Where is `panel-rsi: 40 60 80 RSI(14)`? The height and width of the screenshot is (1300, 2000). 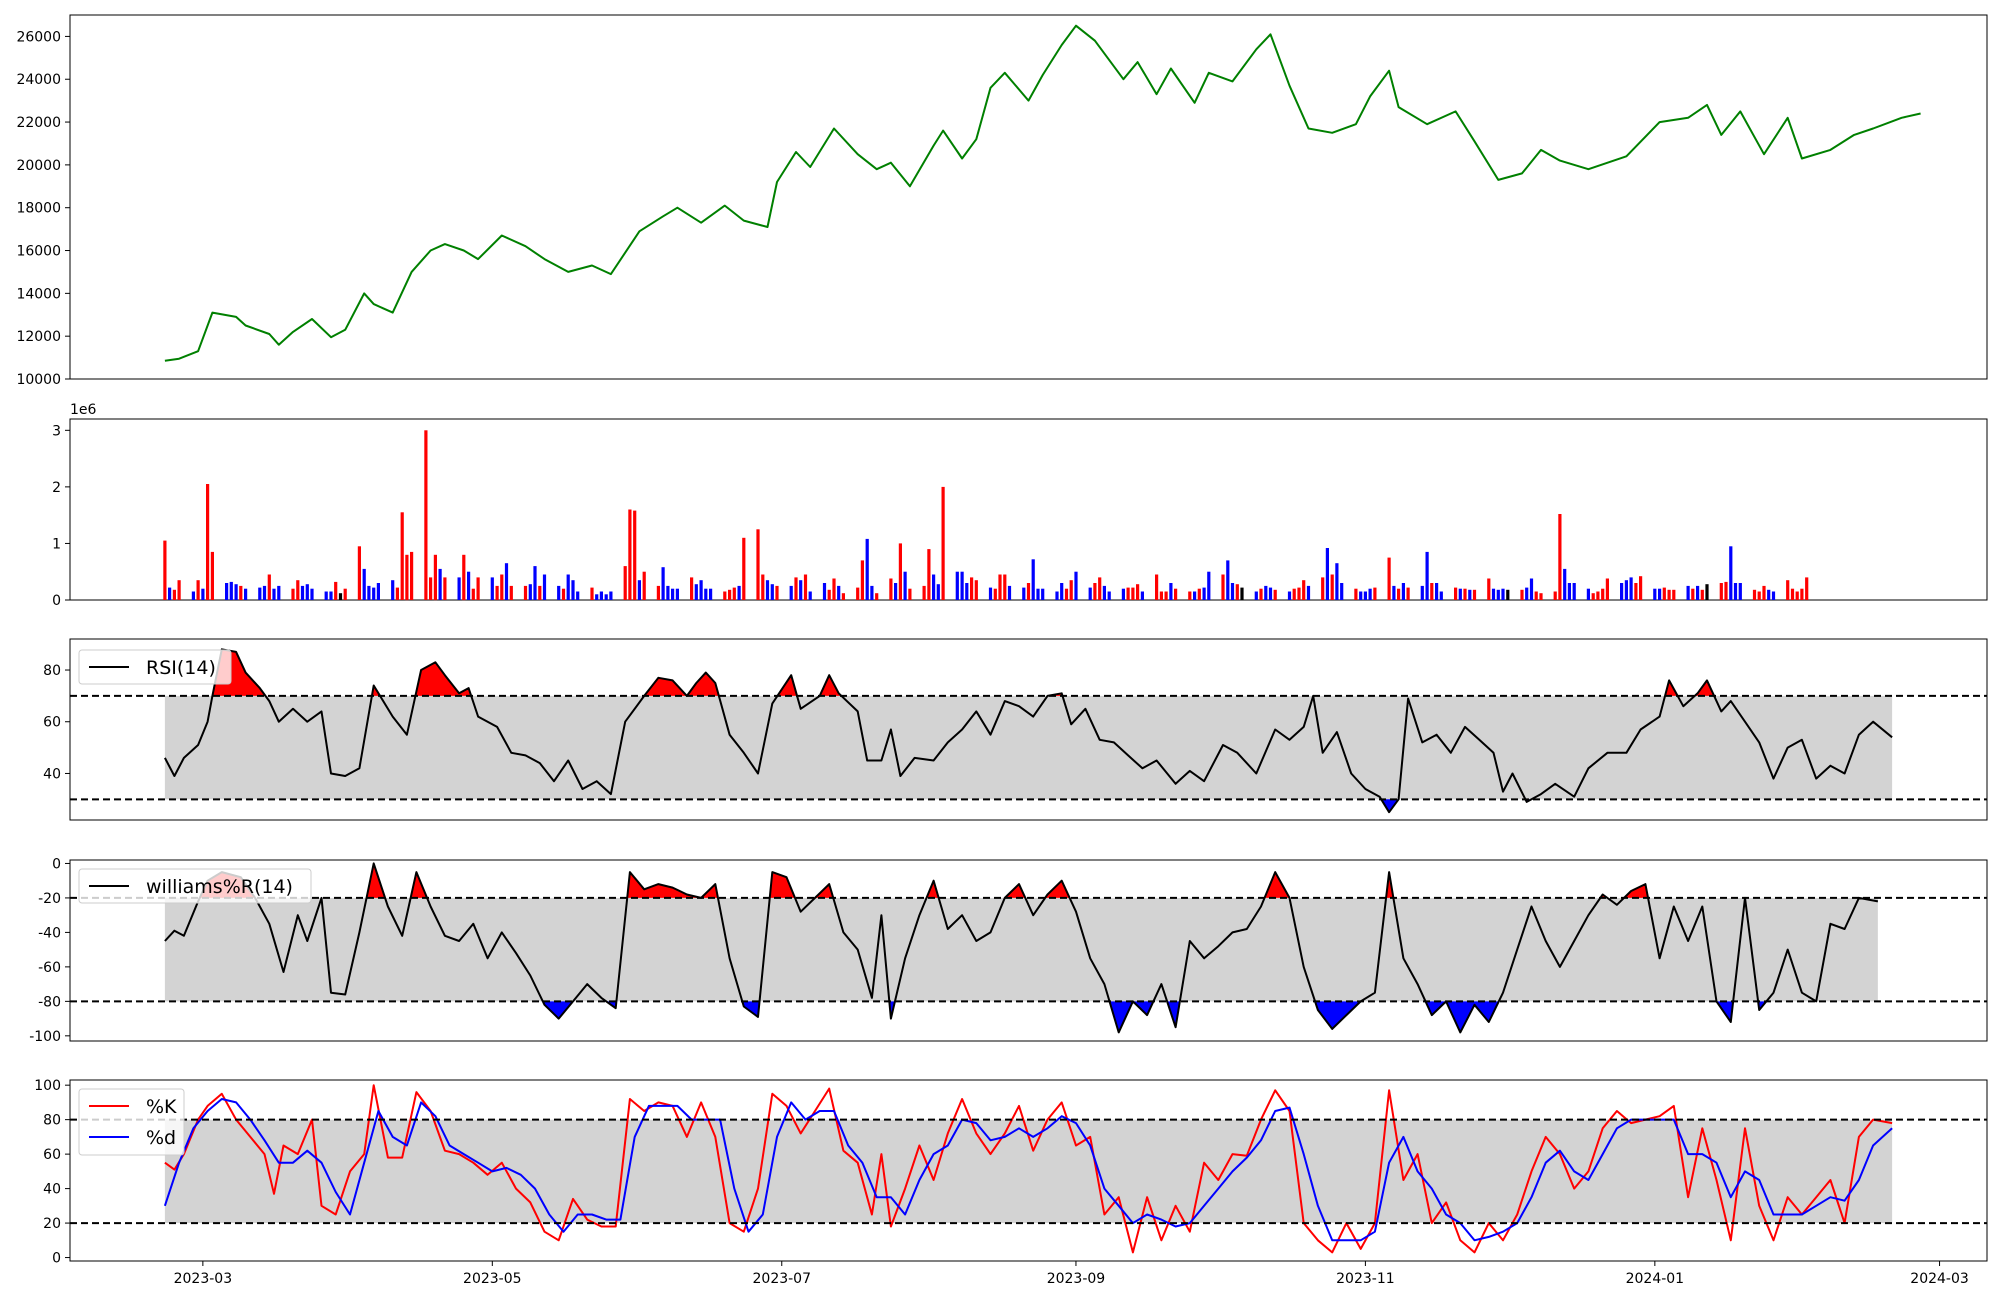
panel-rsi: 40 60 80 RSI(14) is located at coordinates (1015, 729).